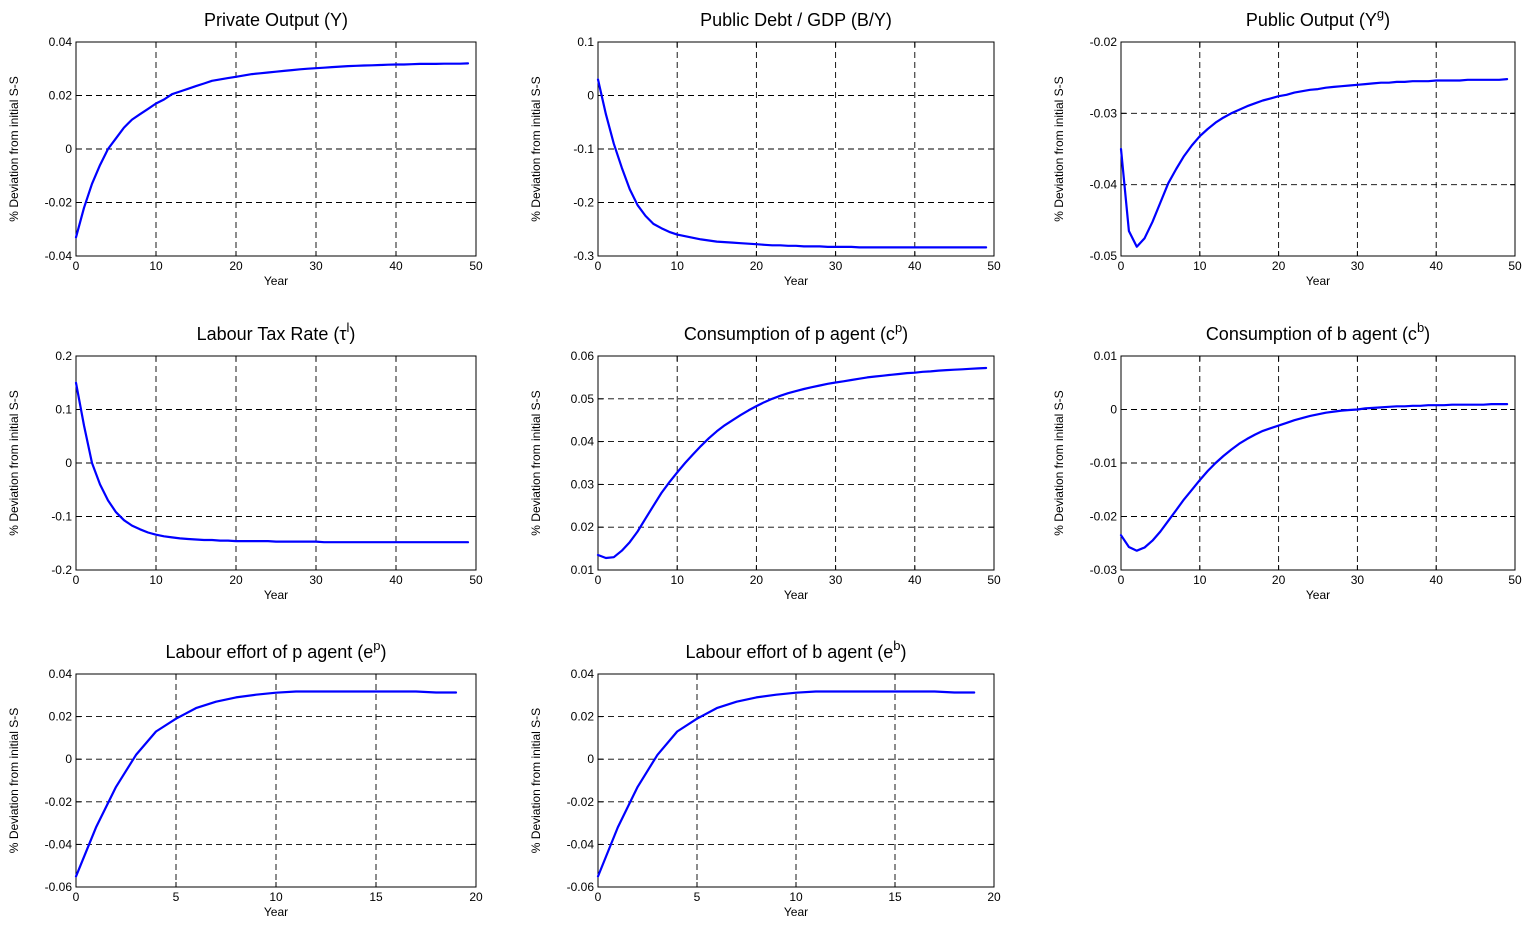 The image size is (1531, 935). I want to click on y-tick-label: -0.06, so click(59, 887).